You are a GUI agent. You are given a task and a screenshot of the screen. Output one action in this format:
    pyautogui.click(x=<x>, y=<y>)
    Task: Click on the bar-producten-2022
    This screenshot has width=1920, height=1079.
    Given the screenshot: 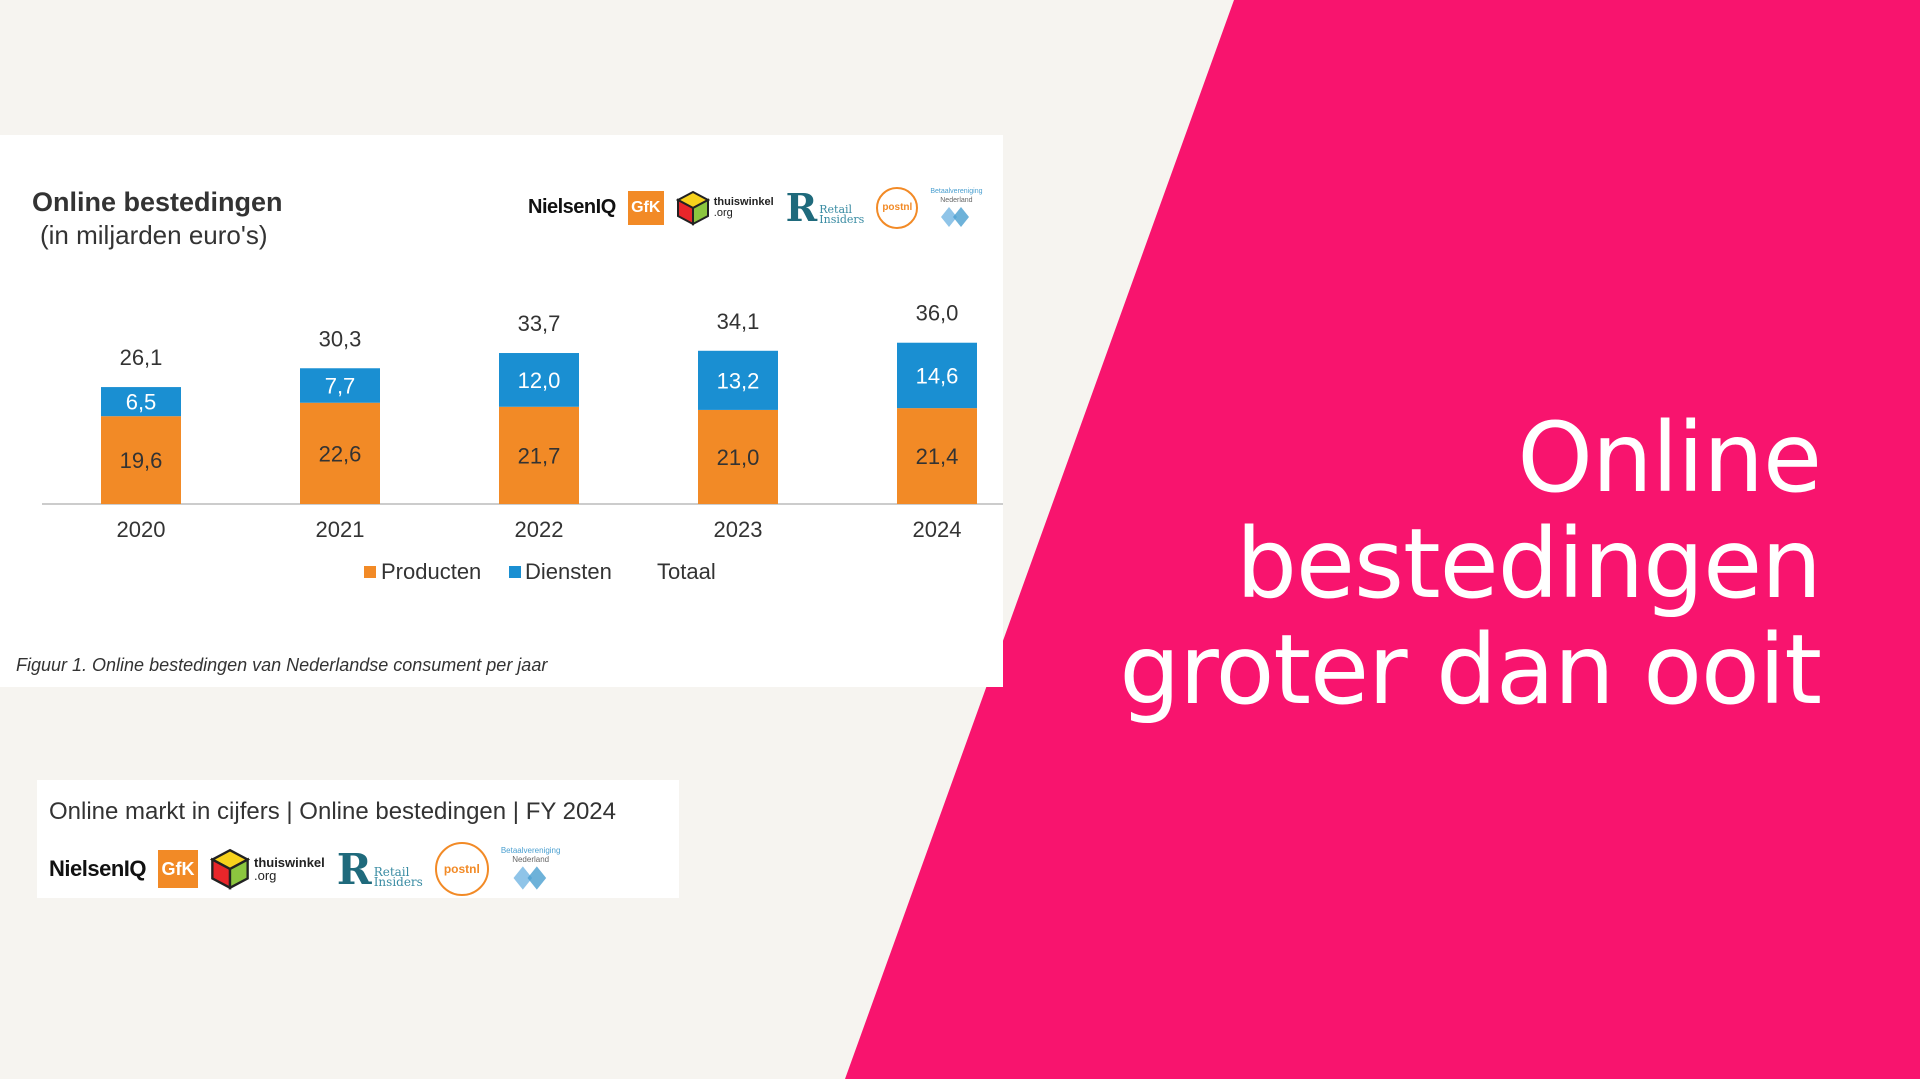 What is the action you would take?
    pyautogui.click(x=539, y=455)
    